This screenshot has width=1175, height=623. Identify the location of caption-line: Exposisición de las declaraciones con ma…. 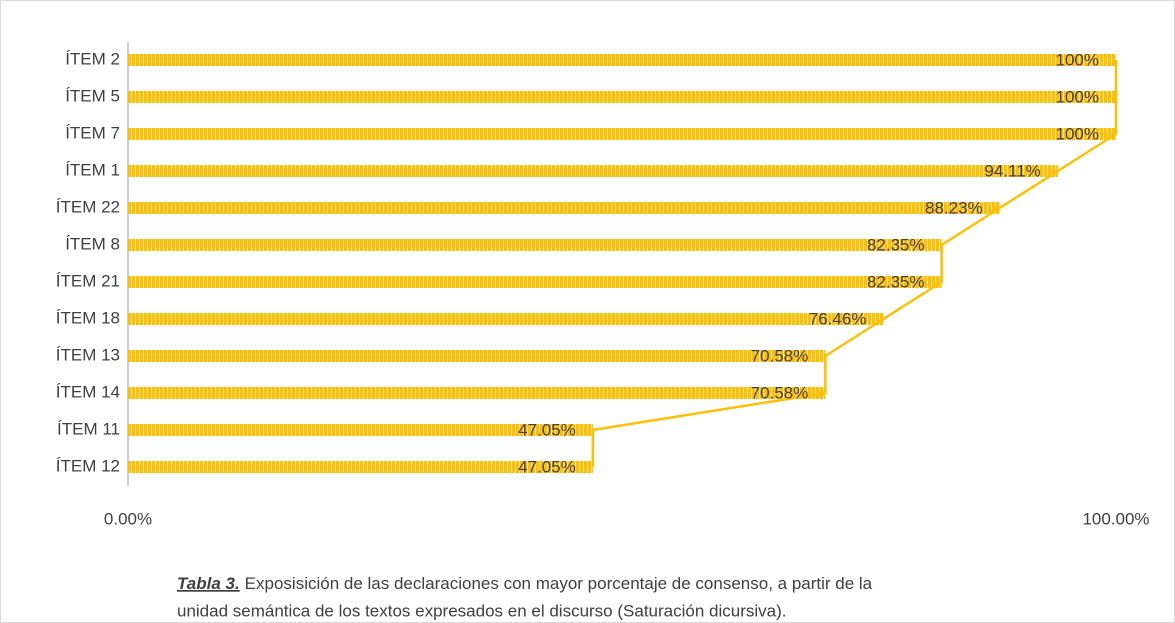
(559, 583).